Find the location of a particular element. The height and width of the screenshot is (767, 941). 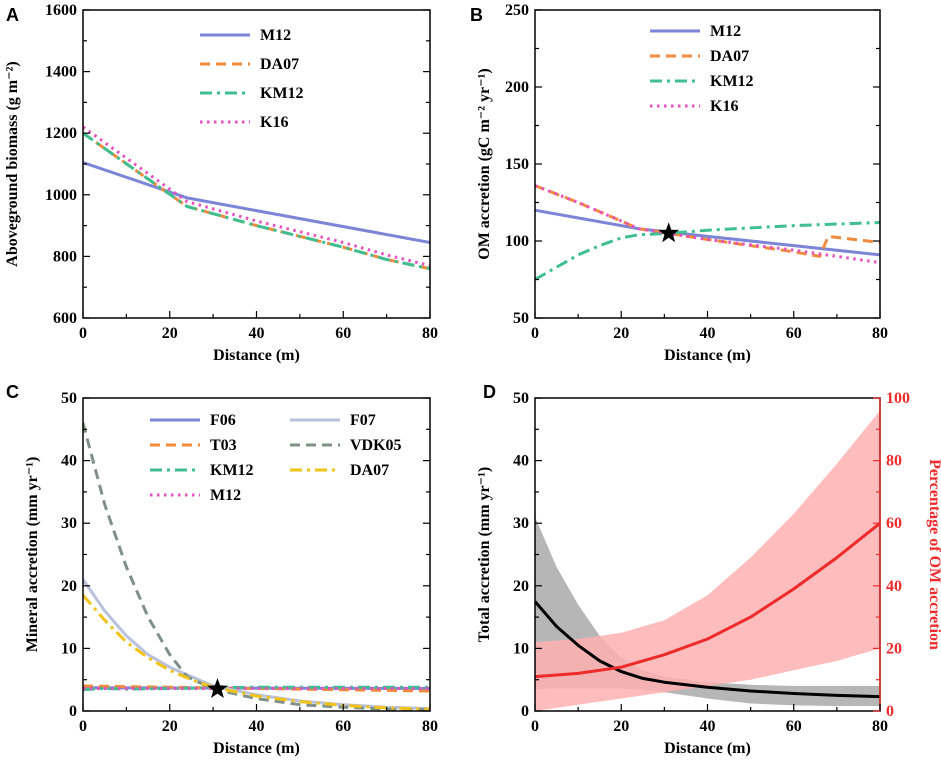

legend: F06 T03 KM12 M12 F07 VDK05 DA07 is located at coordinates (276, 458).